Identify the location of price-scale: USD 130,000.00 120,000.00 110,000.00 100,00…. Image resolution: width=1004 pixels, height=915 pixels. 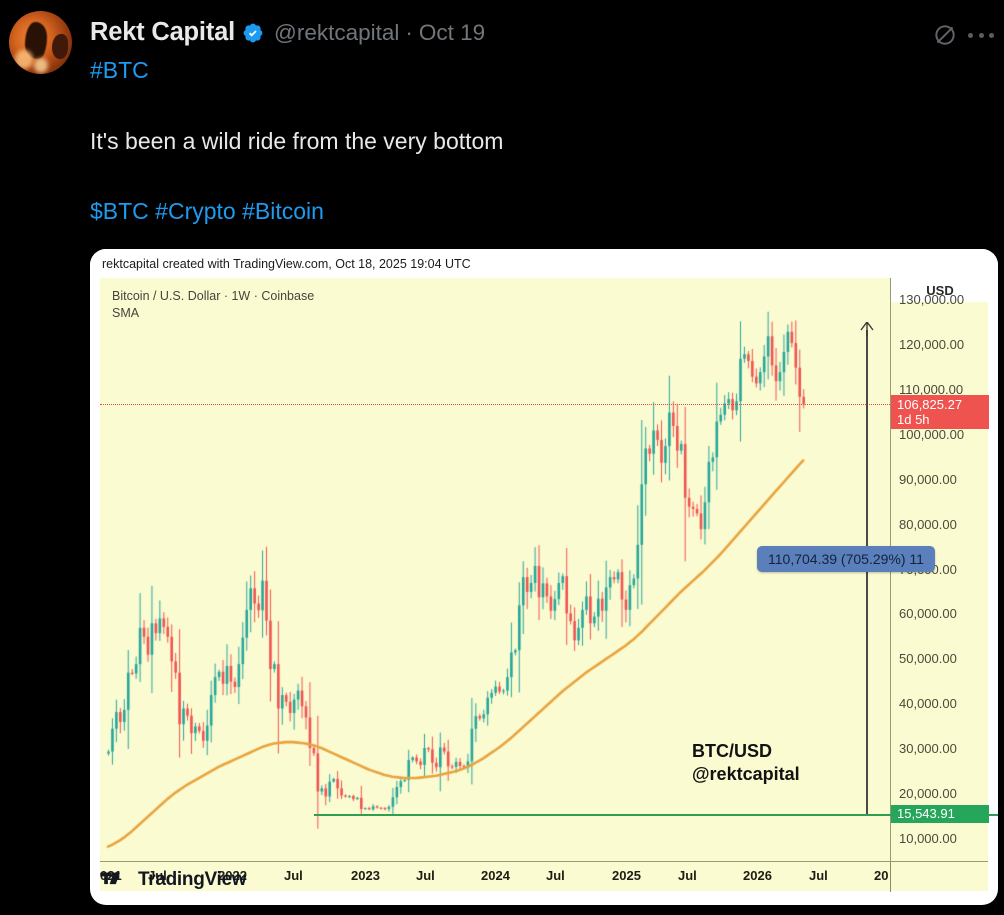
(939, 569).